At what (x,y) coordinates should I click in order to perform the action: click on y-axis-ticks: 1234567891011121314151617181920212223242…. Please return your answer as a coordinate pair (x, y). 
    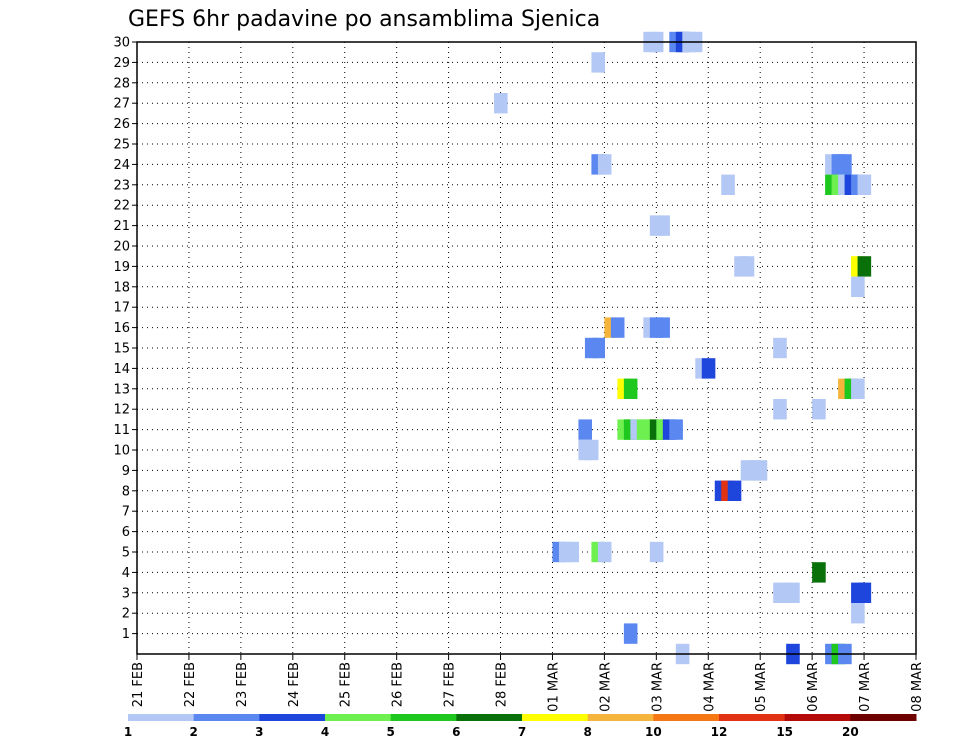
    Looking at the image, I should click on (125, 339).